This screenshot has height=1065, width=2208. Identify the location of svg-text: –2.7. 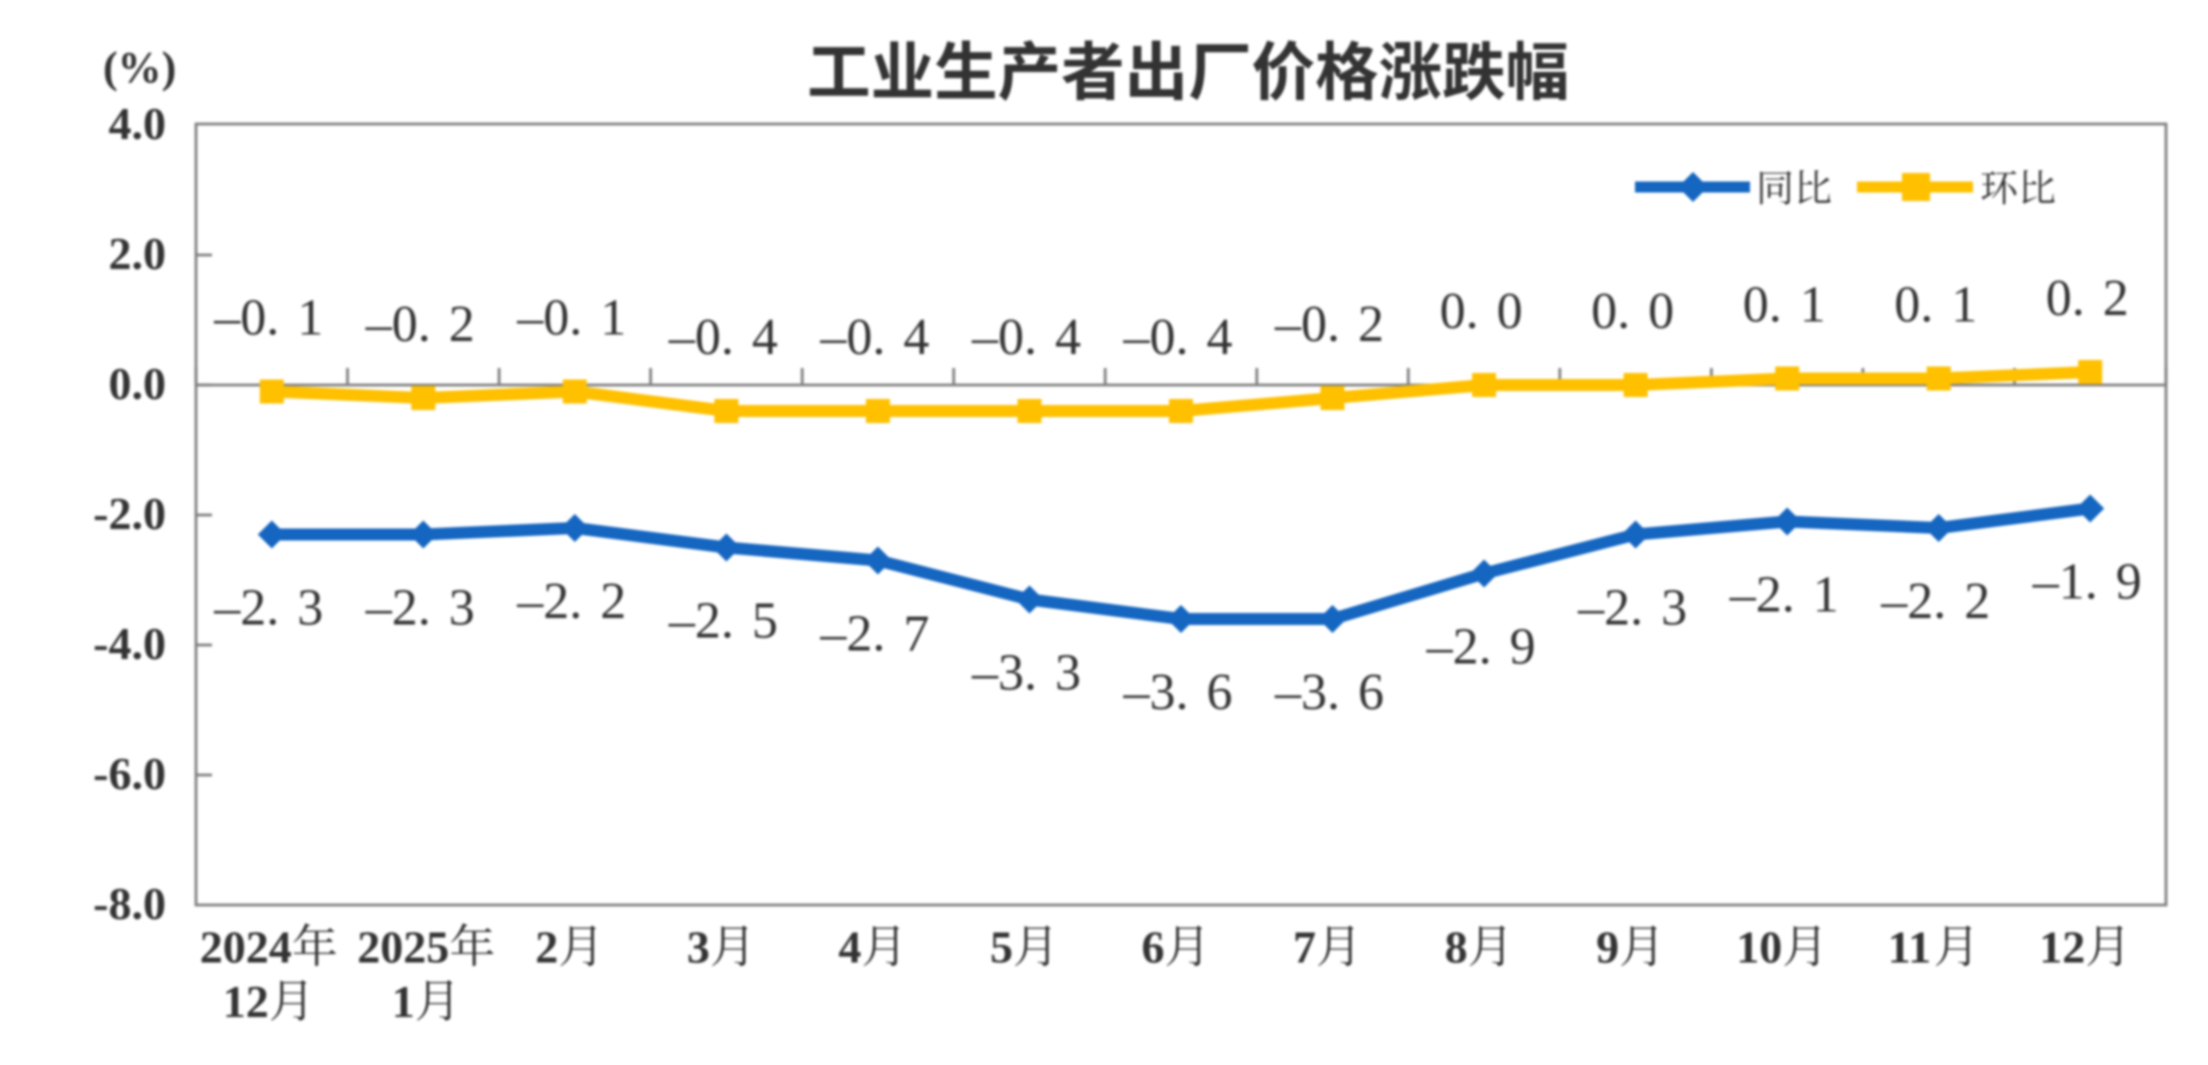
(874, 634).